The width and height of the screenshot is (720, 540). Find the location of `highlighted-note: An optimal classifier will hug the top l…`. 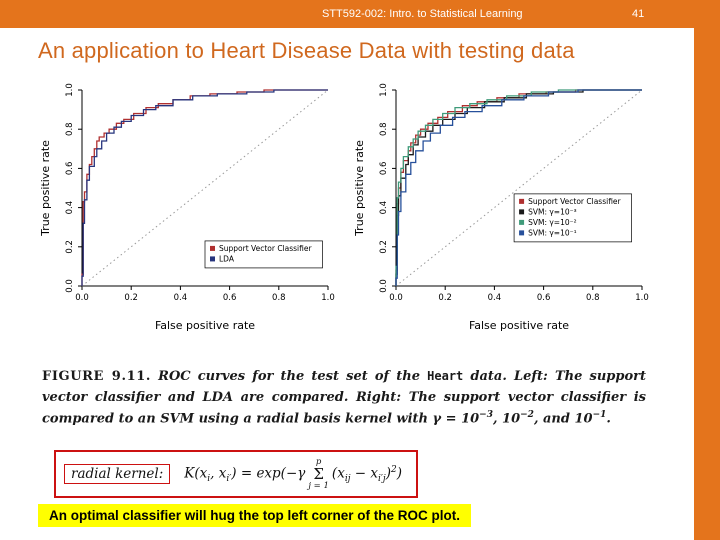

highlighted-note: An optimal classifier will hug the top l… is located at coordinates (255, 515).